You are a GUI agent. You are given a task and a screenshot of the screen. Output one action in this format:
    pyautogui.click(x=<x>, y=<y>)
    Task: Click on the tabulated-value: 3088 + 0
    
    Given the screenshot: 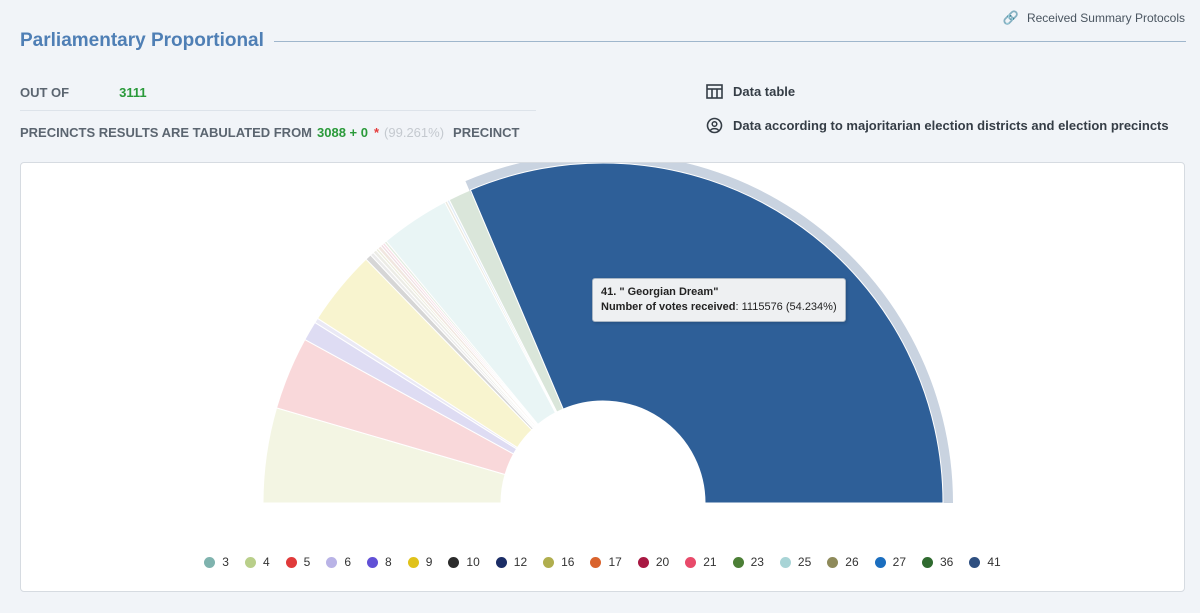 What is the action you would take?
    pyautogui.click(x=342, y=132)
    